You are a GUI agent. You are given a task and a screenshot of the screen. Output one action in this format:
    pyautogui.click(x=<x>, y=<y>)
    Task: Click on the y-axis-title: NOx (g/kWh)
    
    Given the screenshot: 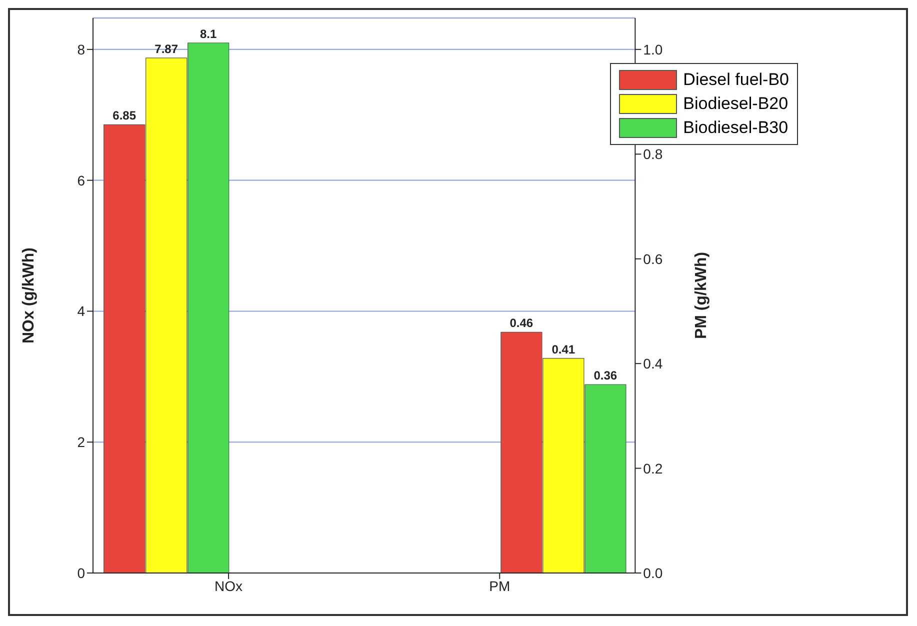 What is the action you would take?
    pyautogui.click(x=29, y=296)
    